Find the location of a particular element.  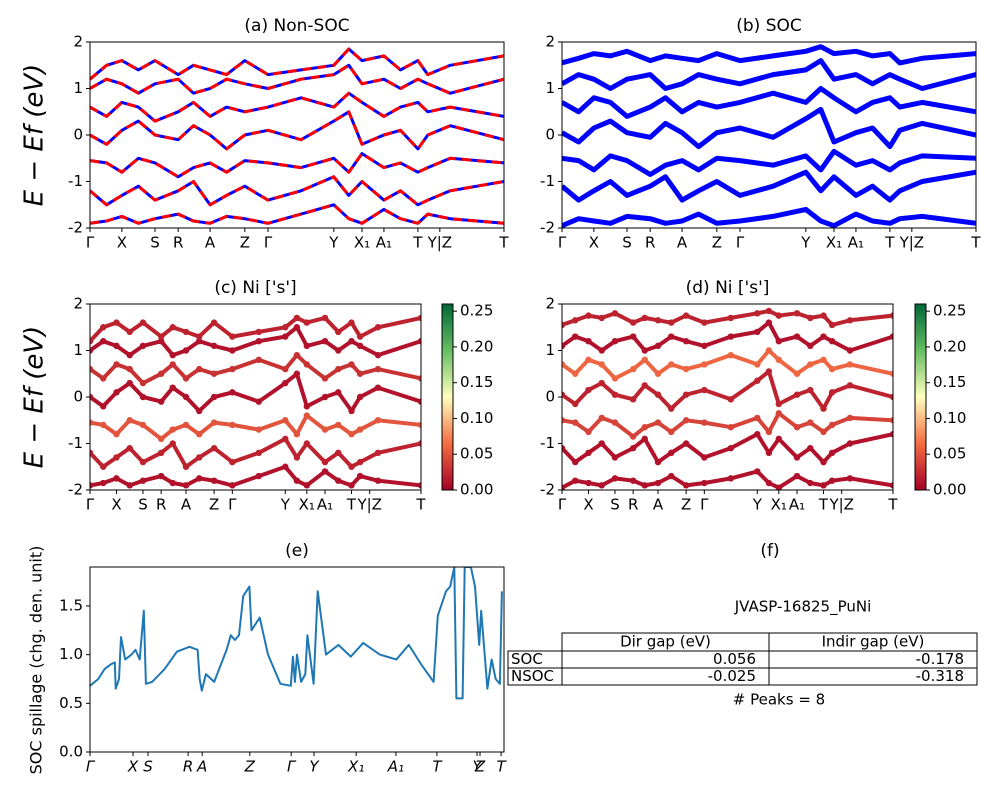

panel-title: (e) is located at coordinates (297, 551).